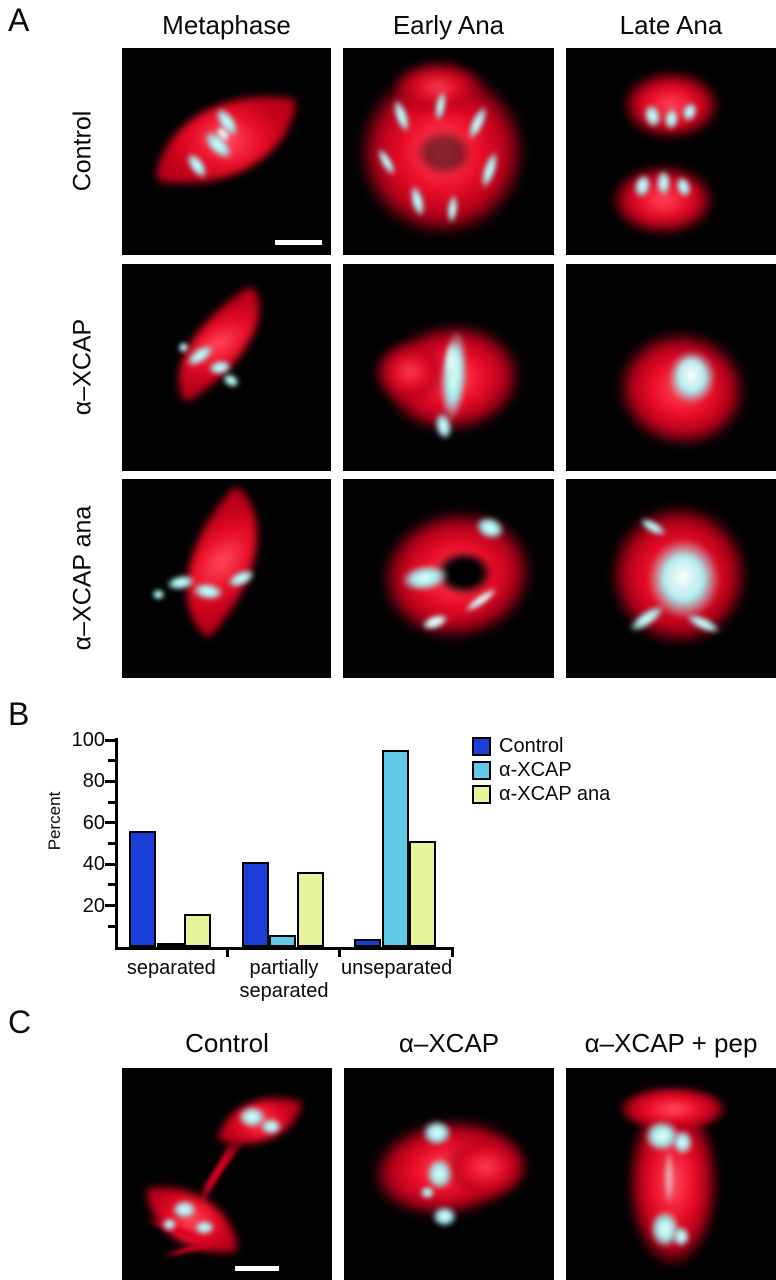  Describe the element at coordinates (555, 794) in the screenshot. I see `legend-label: α-XCAP ana` at that location.